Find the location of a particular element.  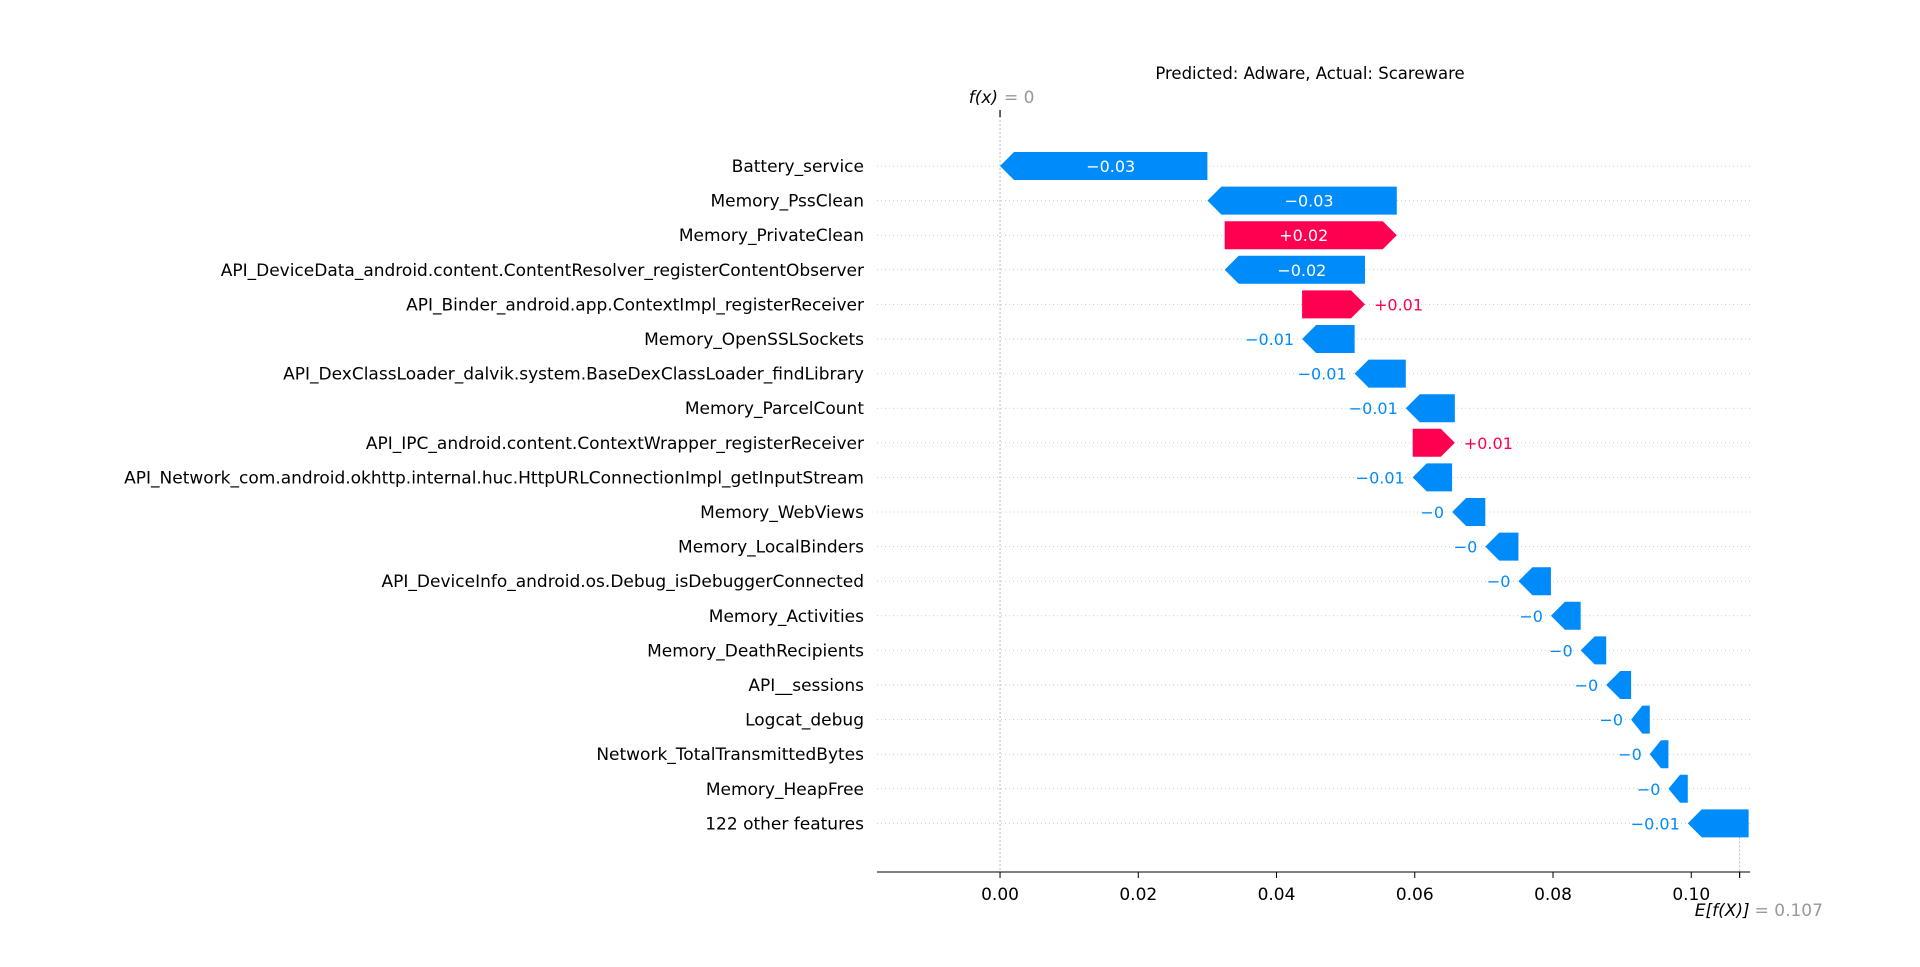

feature-label: Memory_Activities is located at coordinates (786, 617).